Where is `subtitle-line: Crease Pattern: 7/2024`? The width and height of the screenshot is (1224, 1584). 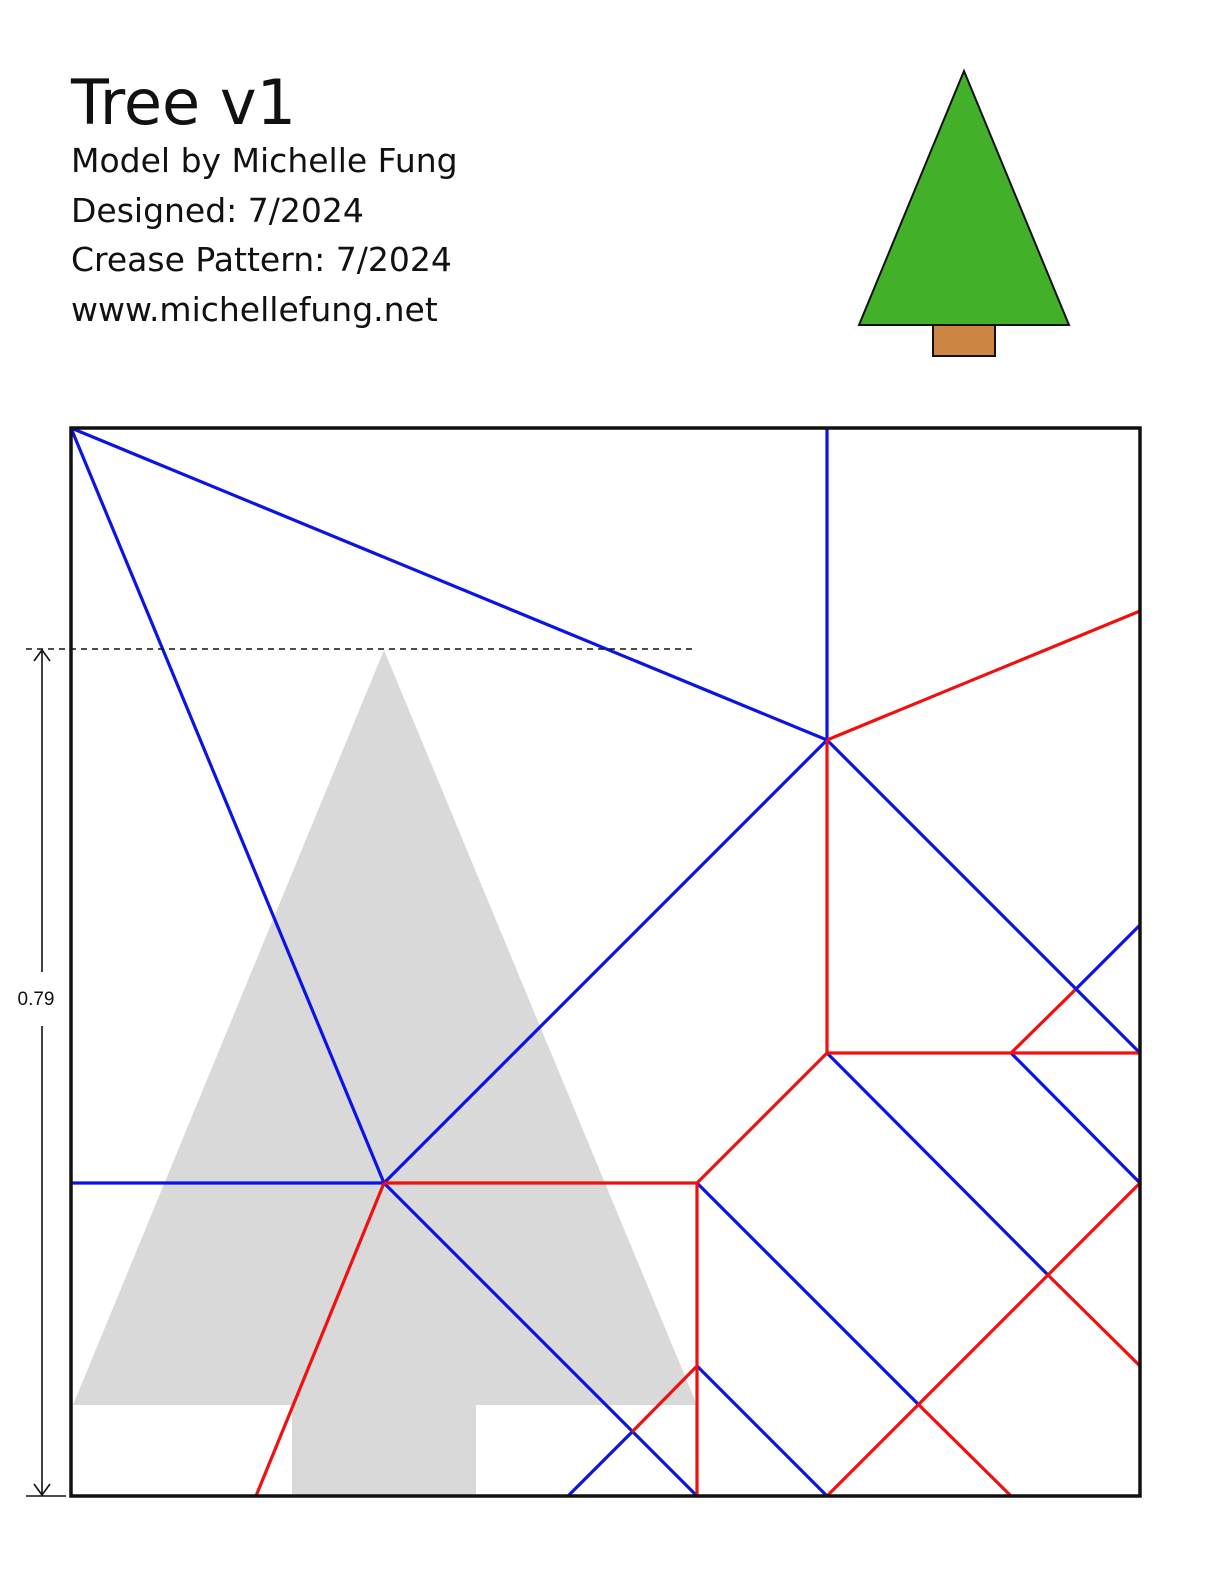
subtitle-line: Crease Pattern: 7/2024 is located at coordinates (261, 259).